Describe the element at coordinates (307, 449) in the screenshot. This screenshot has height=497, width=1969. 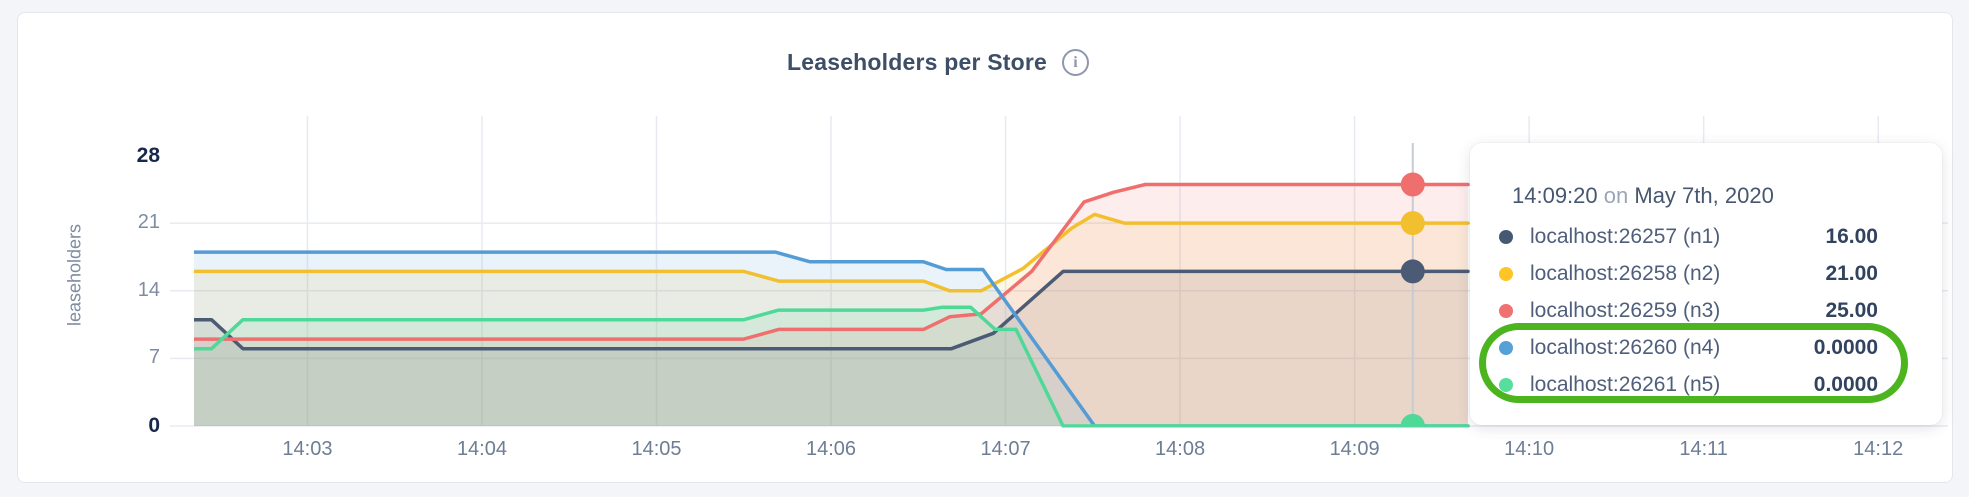
I see `x-tick-label: 14:03` at that location.